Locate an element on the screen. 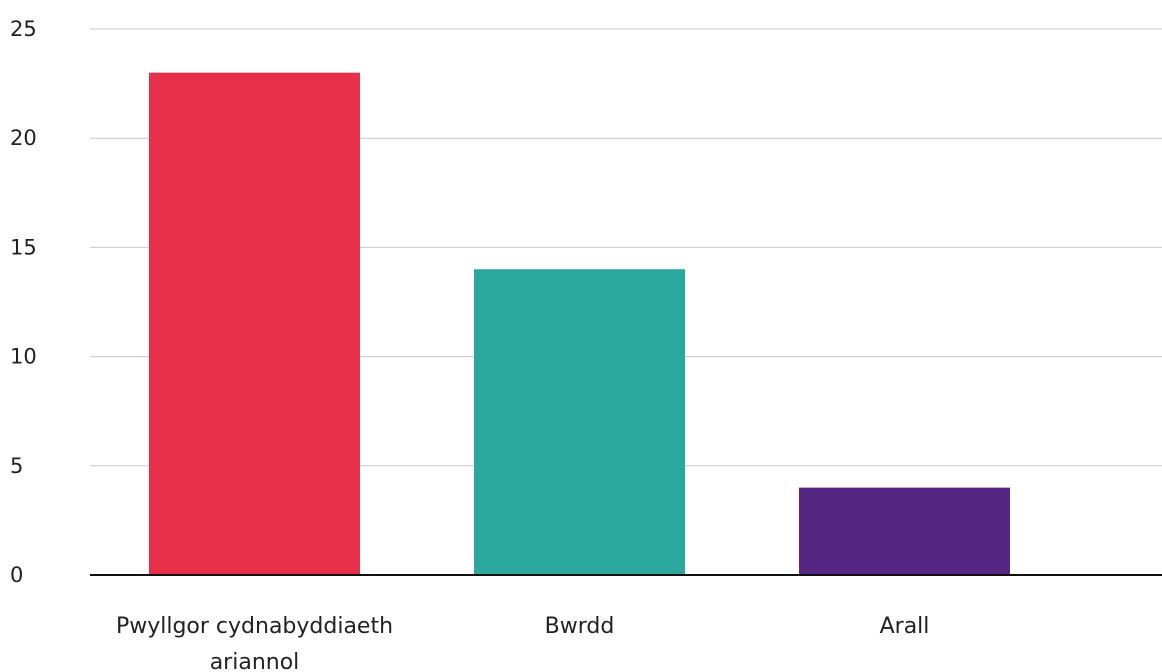  x-category-label-2: Arall is located at coordinates (905, 626).